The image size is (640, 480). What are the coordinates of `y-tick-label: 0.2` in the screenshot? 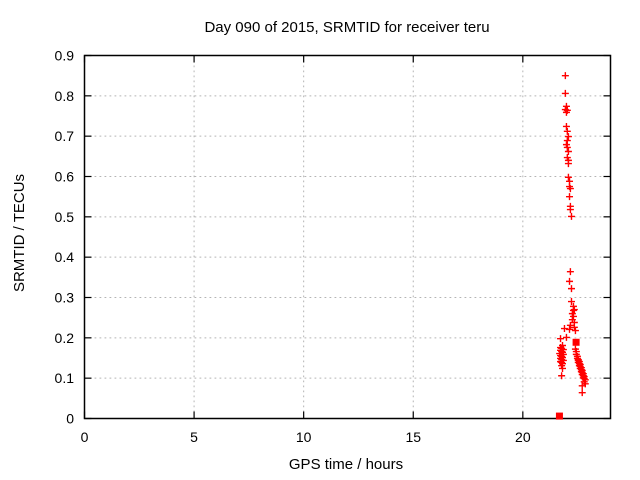 It's located at (65, 338).